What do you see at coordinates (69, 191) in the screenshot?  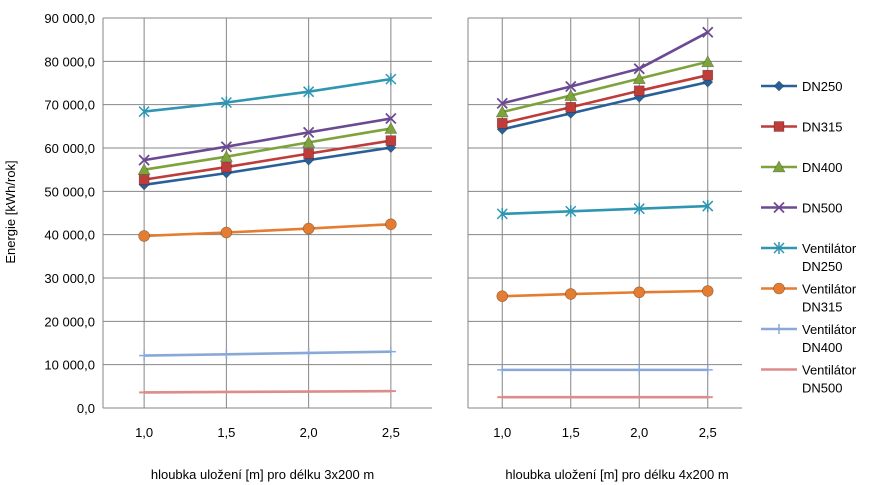 I see `y-tick-label: 50 000,0` at bounding box center [69, 191].